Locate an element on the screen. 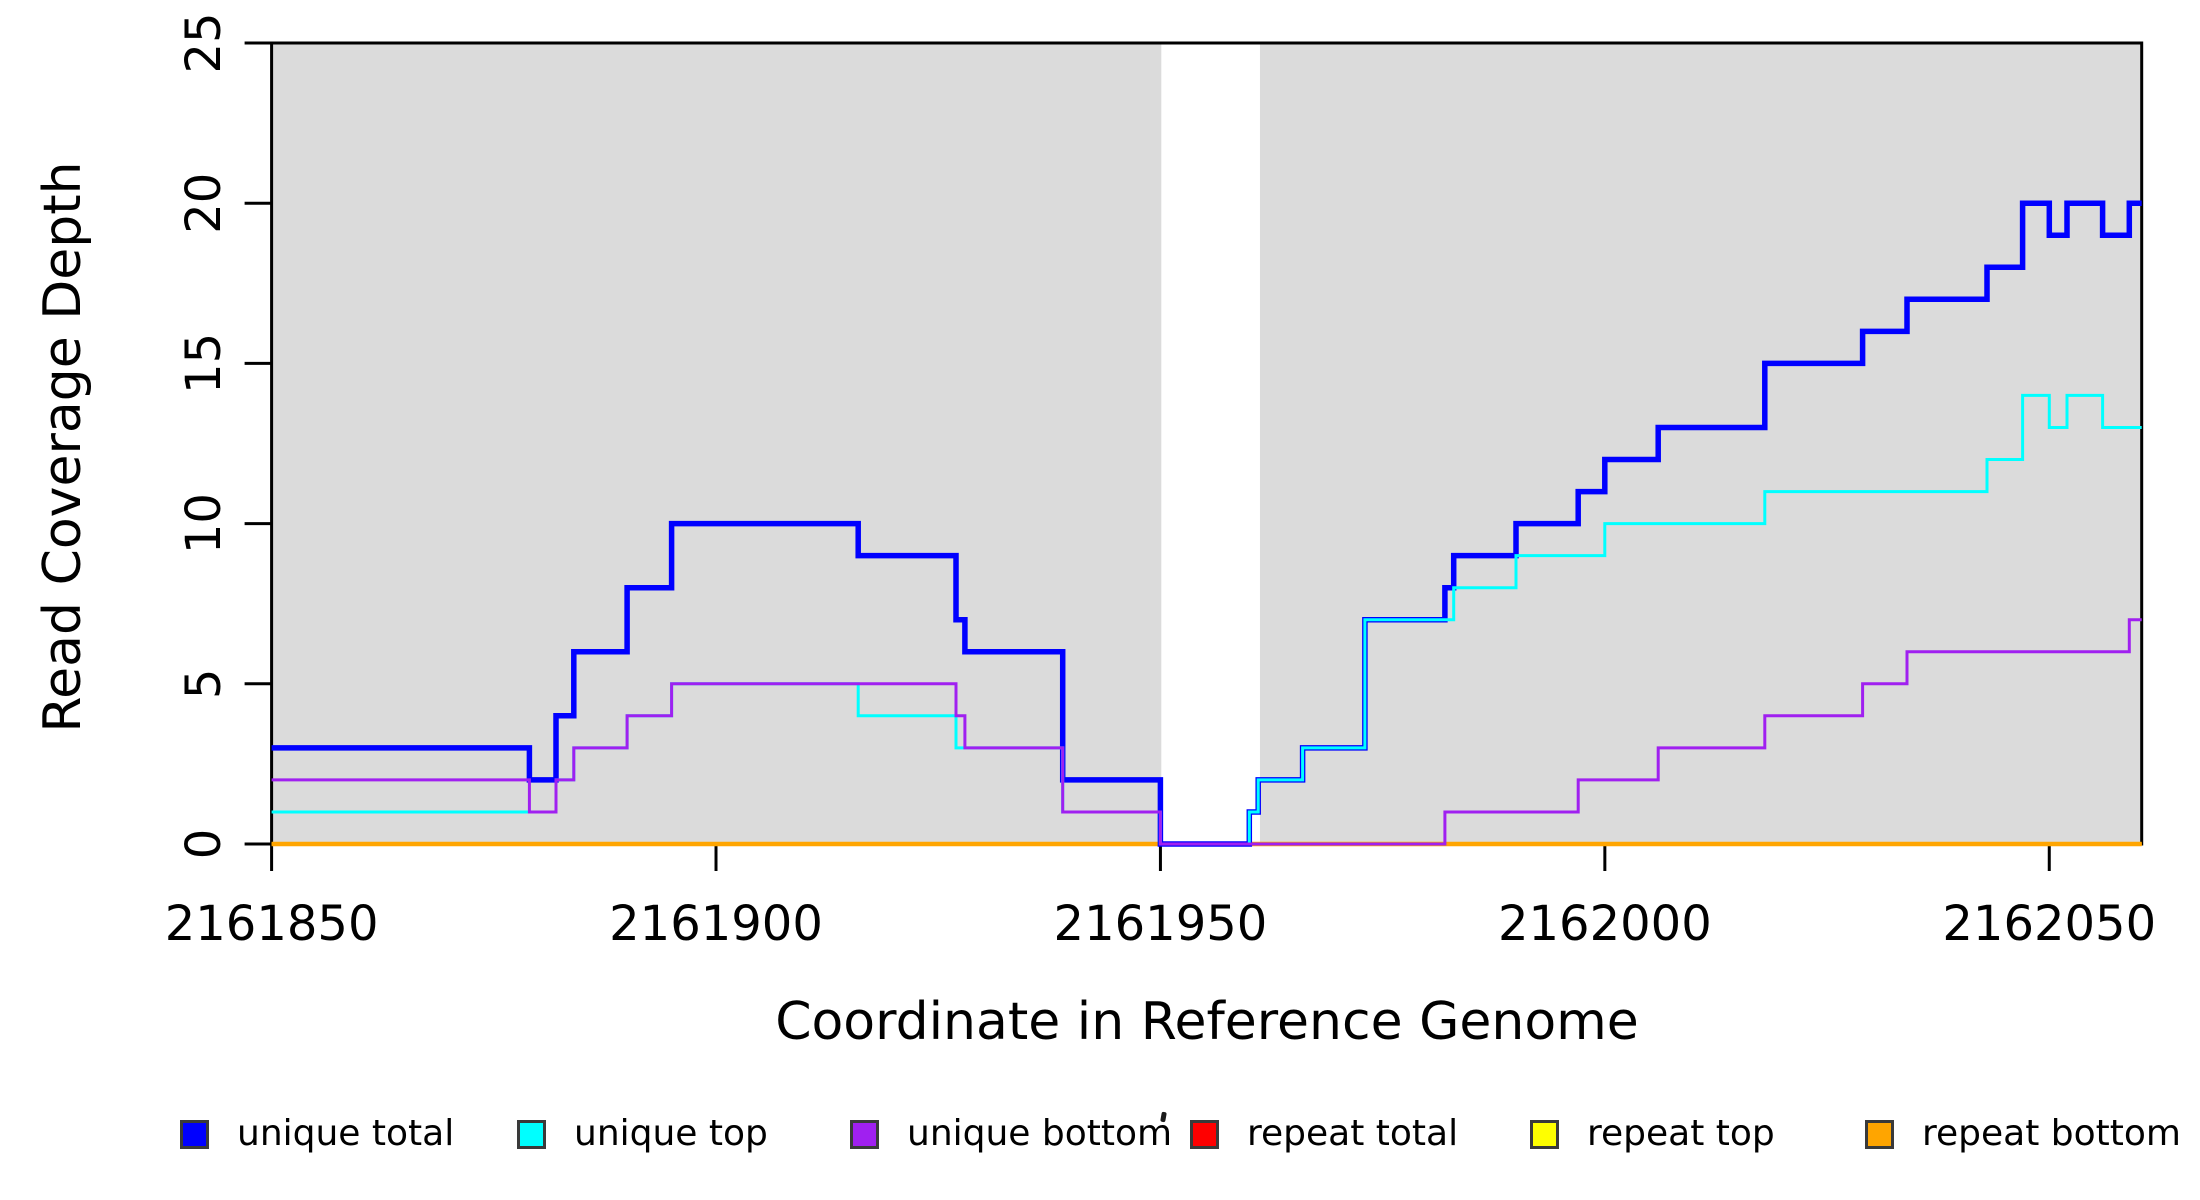 This screenshot has width=2200, height=1200. y-tick-label-20: 20 is located at coordinates (204, 203).